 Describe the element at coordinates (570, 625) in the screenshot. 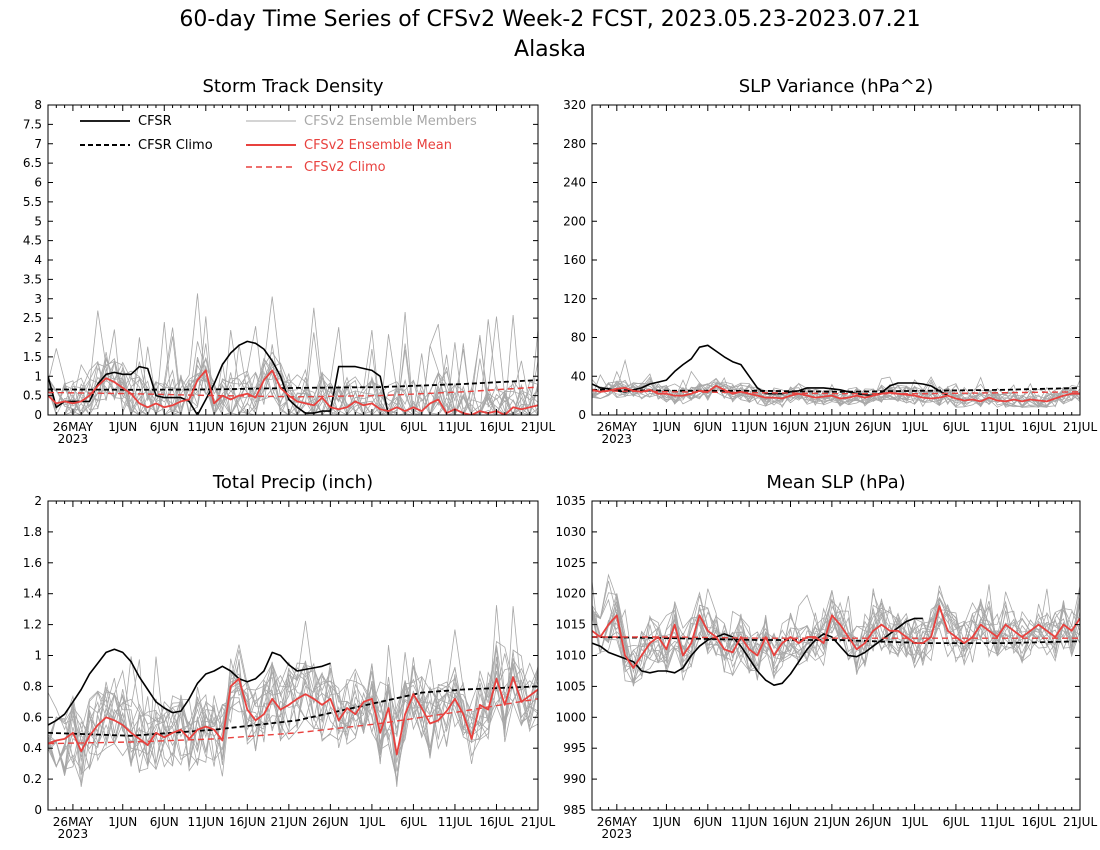

I see `y-tick-label: 1015` at that location.